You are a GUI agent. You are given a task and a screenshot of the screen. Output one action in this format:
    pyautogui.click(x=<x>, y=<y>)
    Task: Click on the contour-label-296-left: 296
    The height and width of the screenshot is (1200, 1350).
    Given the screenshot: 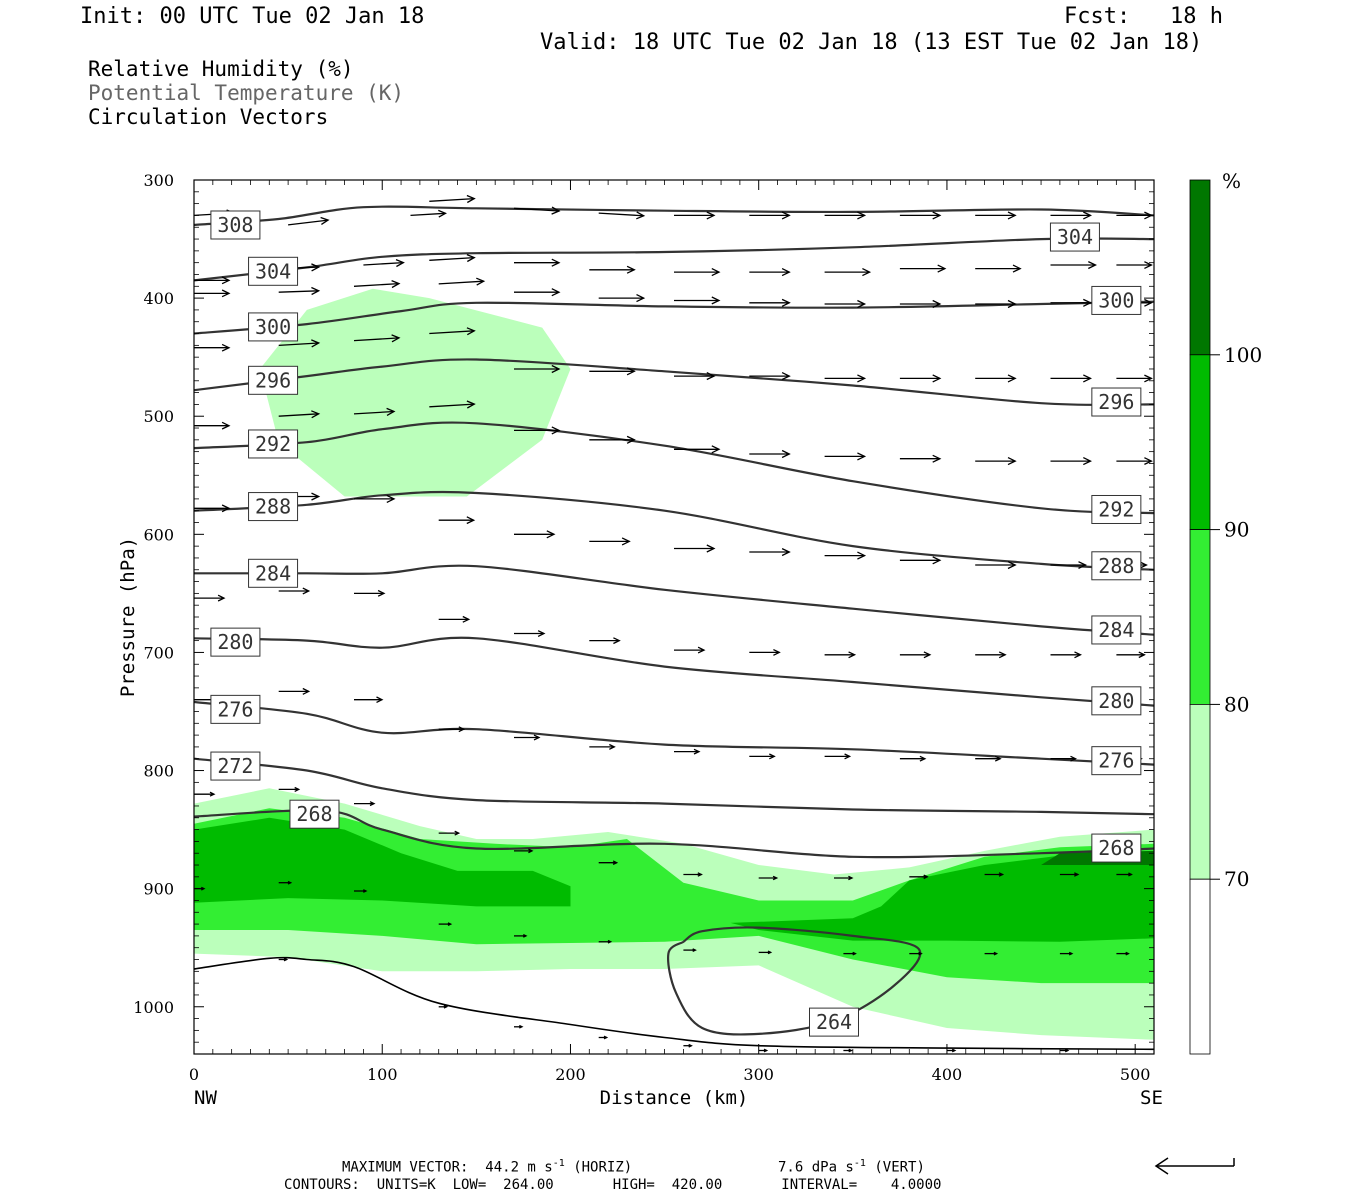 What is the action you would take?
    pyautogui.click(x=273, y=380)
    